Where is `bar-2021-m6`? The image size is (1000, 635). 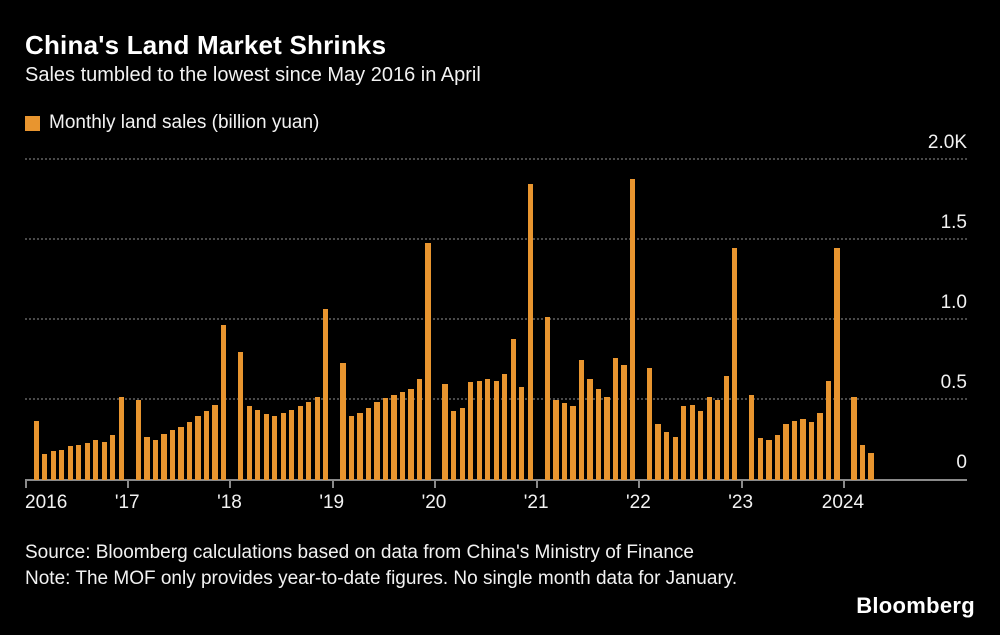
bar-2021-m6 is located at coordinates (581, 420).